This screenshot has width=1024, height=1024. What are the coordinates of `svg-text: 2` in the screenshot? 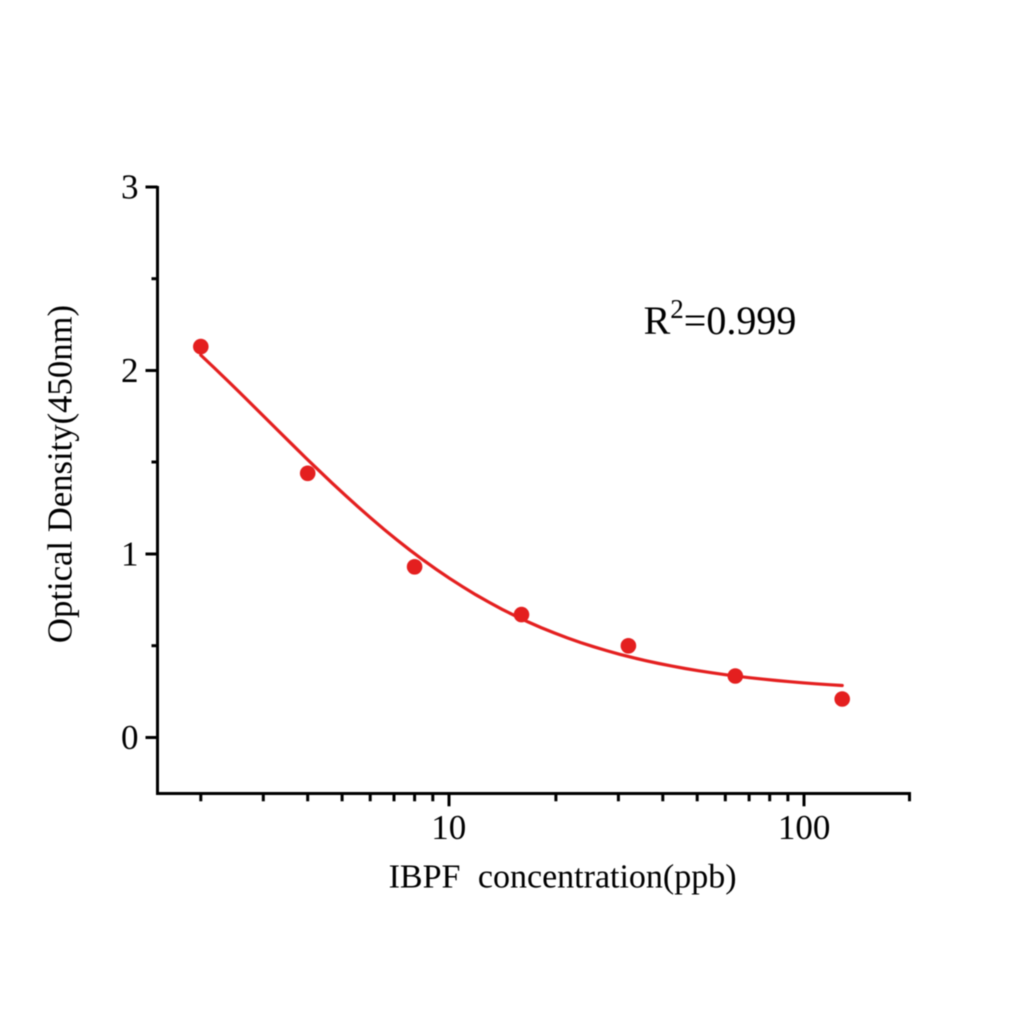 It's located at (130, 370).